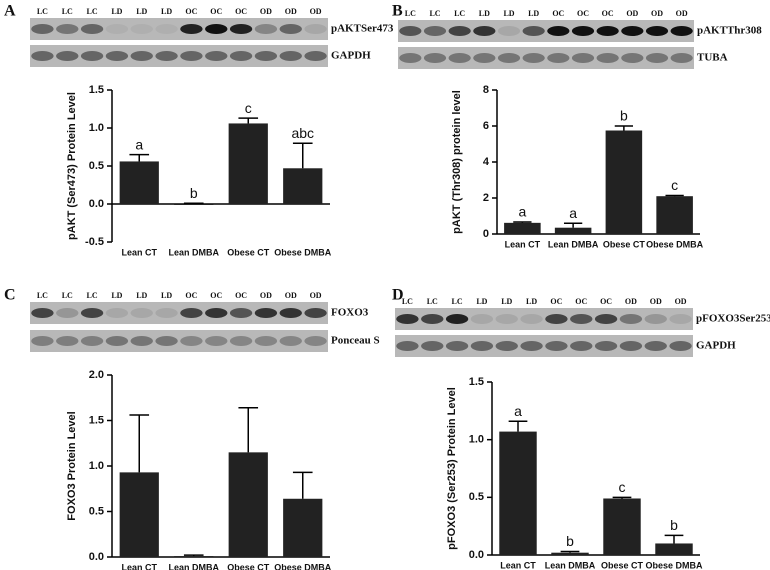 This screenshot has height=570, width=770. Describe the element at coordinates (139, 566) in the screenshot. I see `x-tick-label: Lean CT` at that location.